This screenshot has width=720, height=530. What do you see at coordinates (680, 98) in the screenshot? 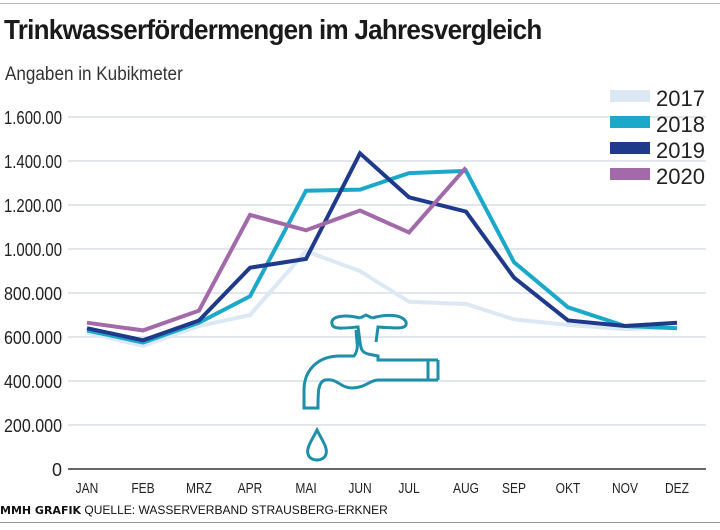
I see `legend-label: 2017` at bounding box center [680, 98].